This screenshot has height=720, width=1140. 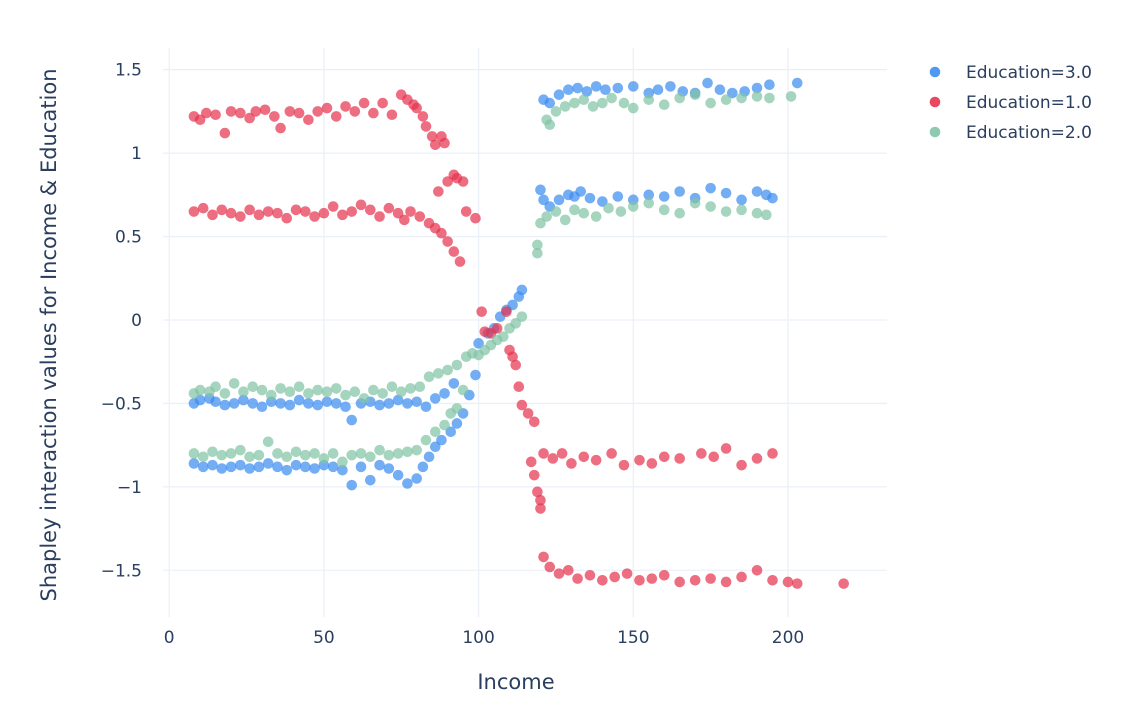 I want to click on legend-item: Education=3.0, so click(x=1010, y=73).